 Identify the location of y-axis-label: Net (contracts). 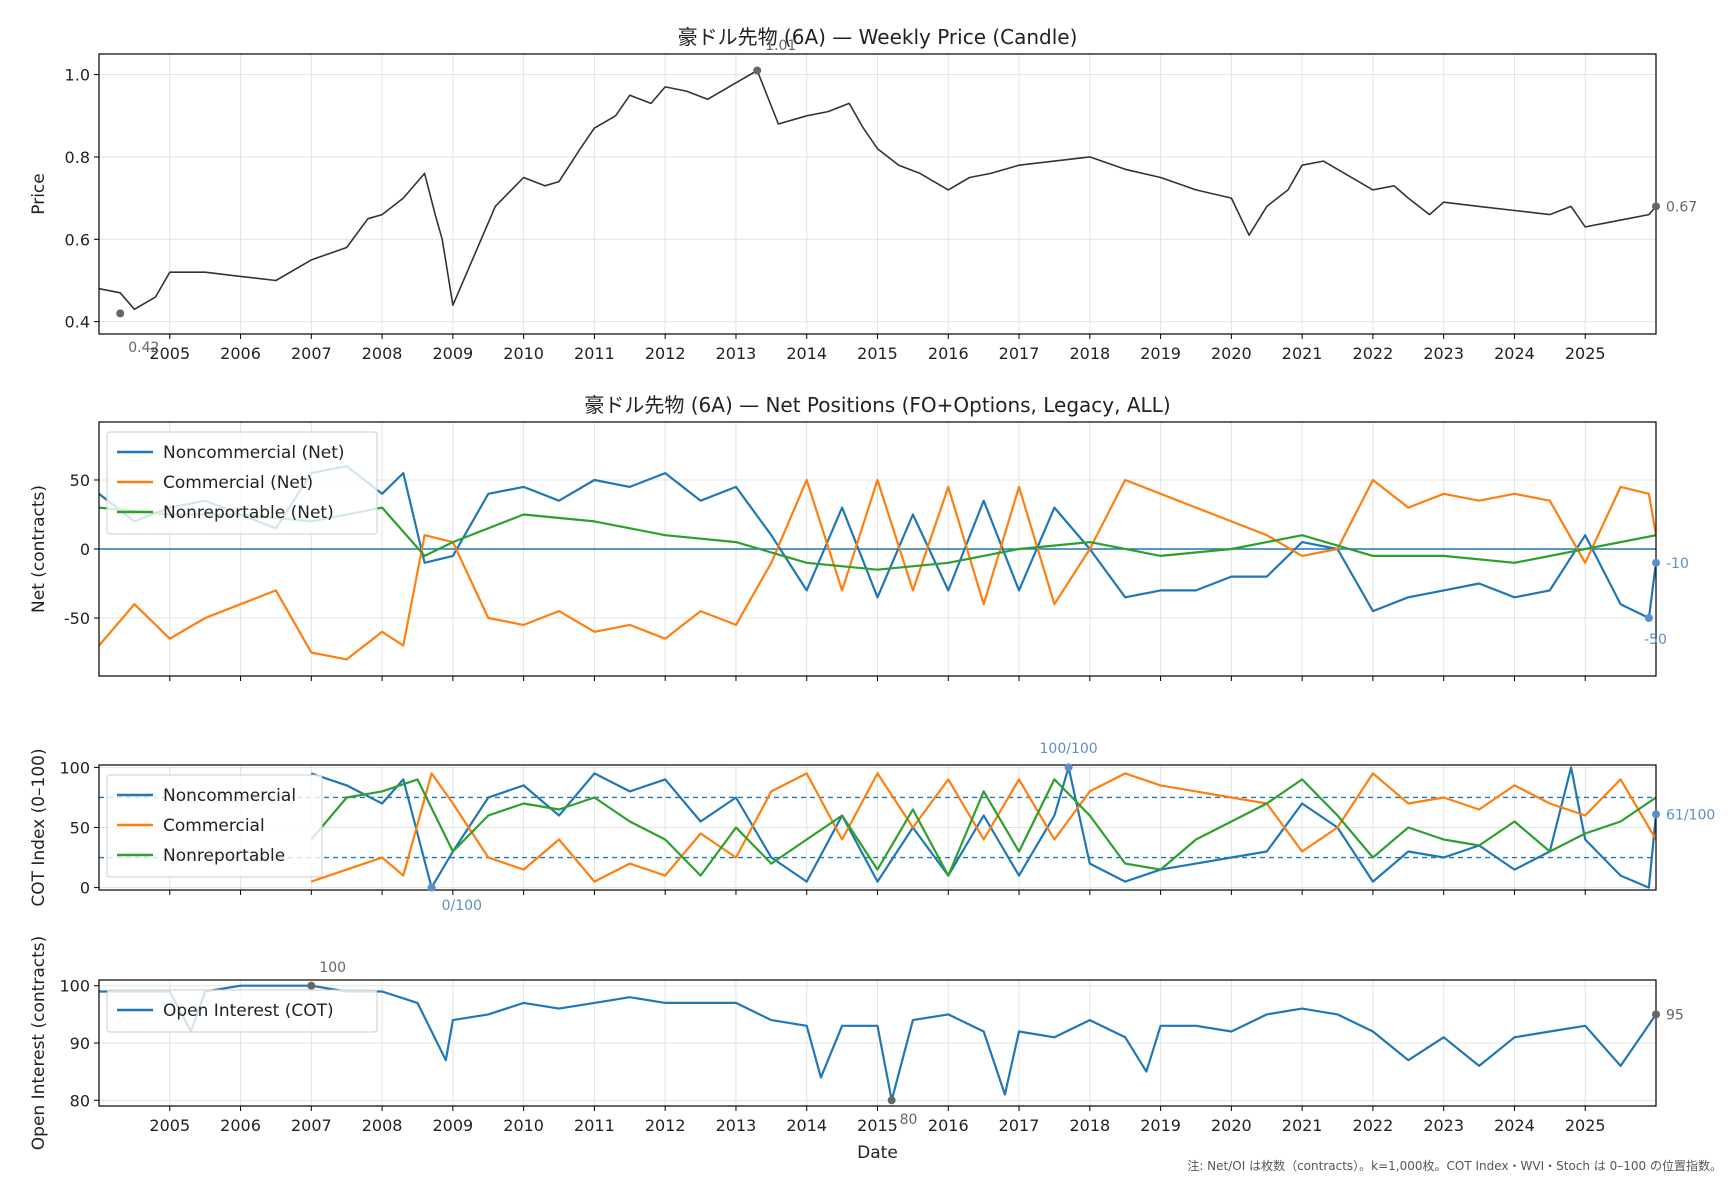
(39, 549).